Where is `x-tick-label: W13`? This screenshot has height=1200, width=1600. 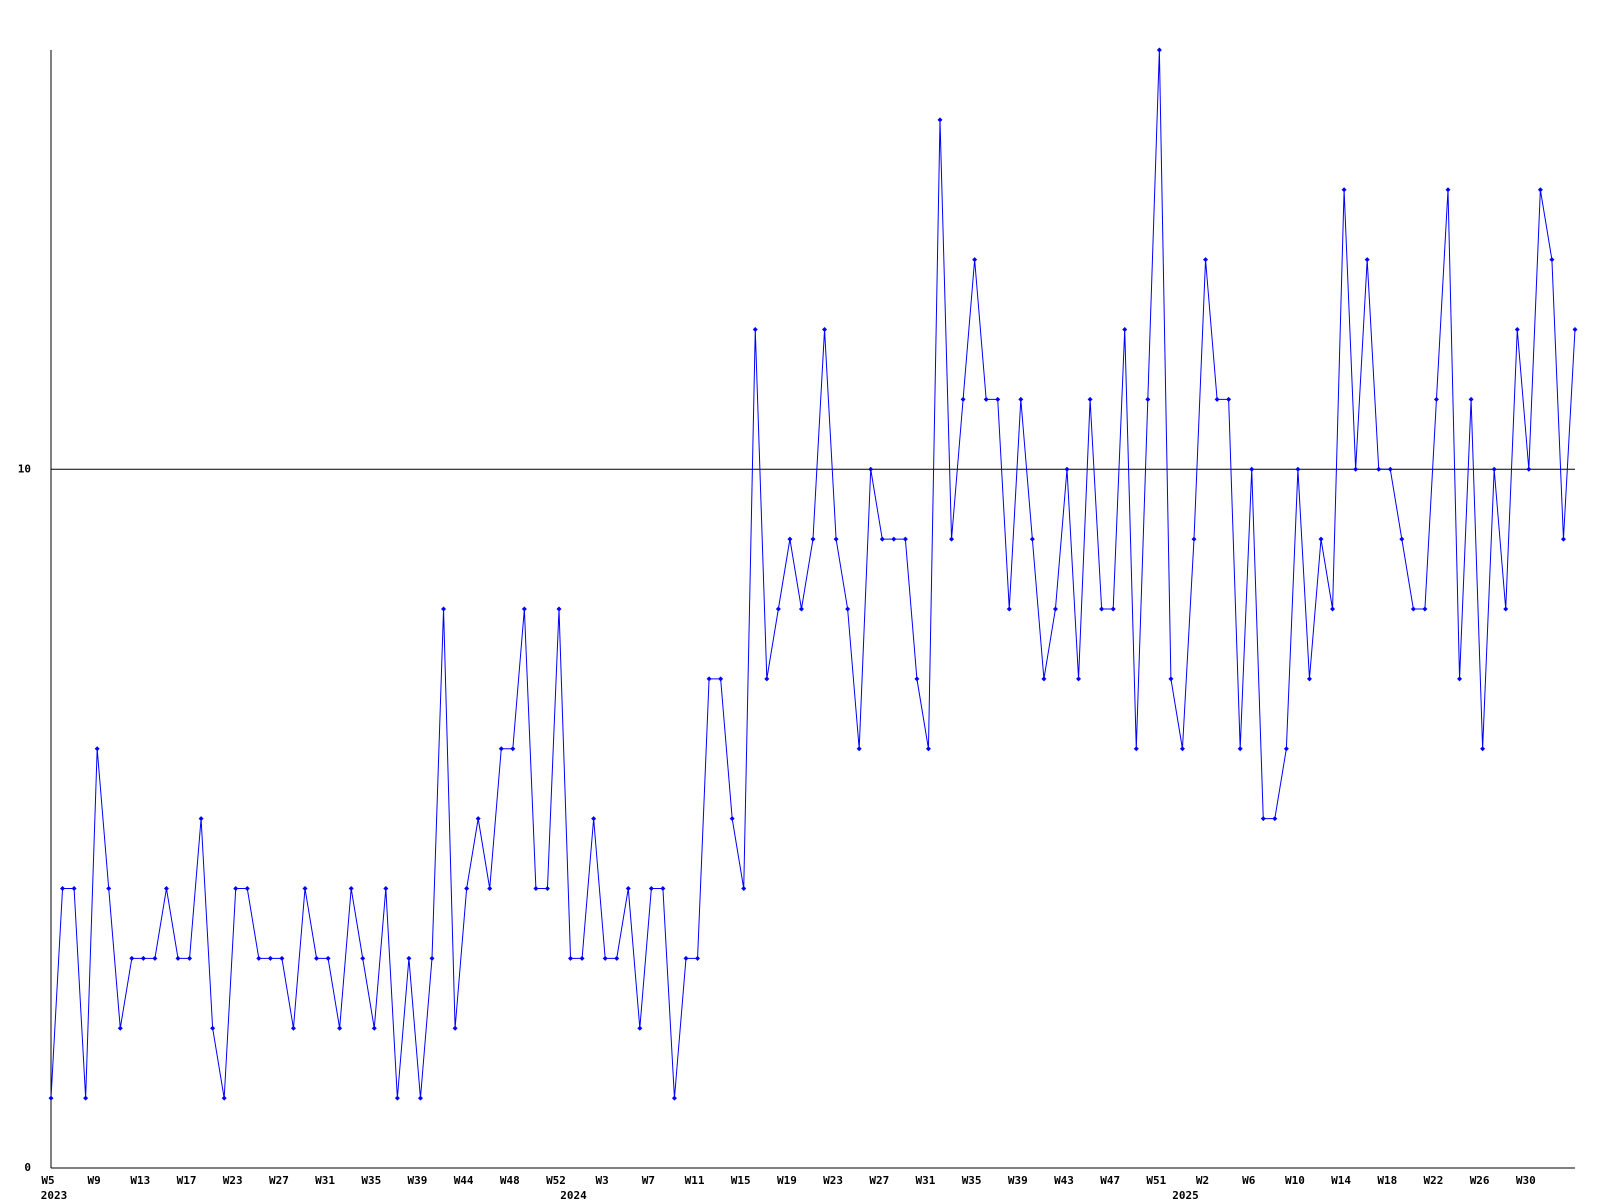
x-tick-label: W13 is located at coordinates (140, 1180).